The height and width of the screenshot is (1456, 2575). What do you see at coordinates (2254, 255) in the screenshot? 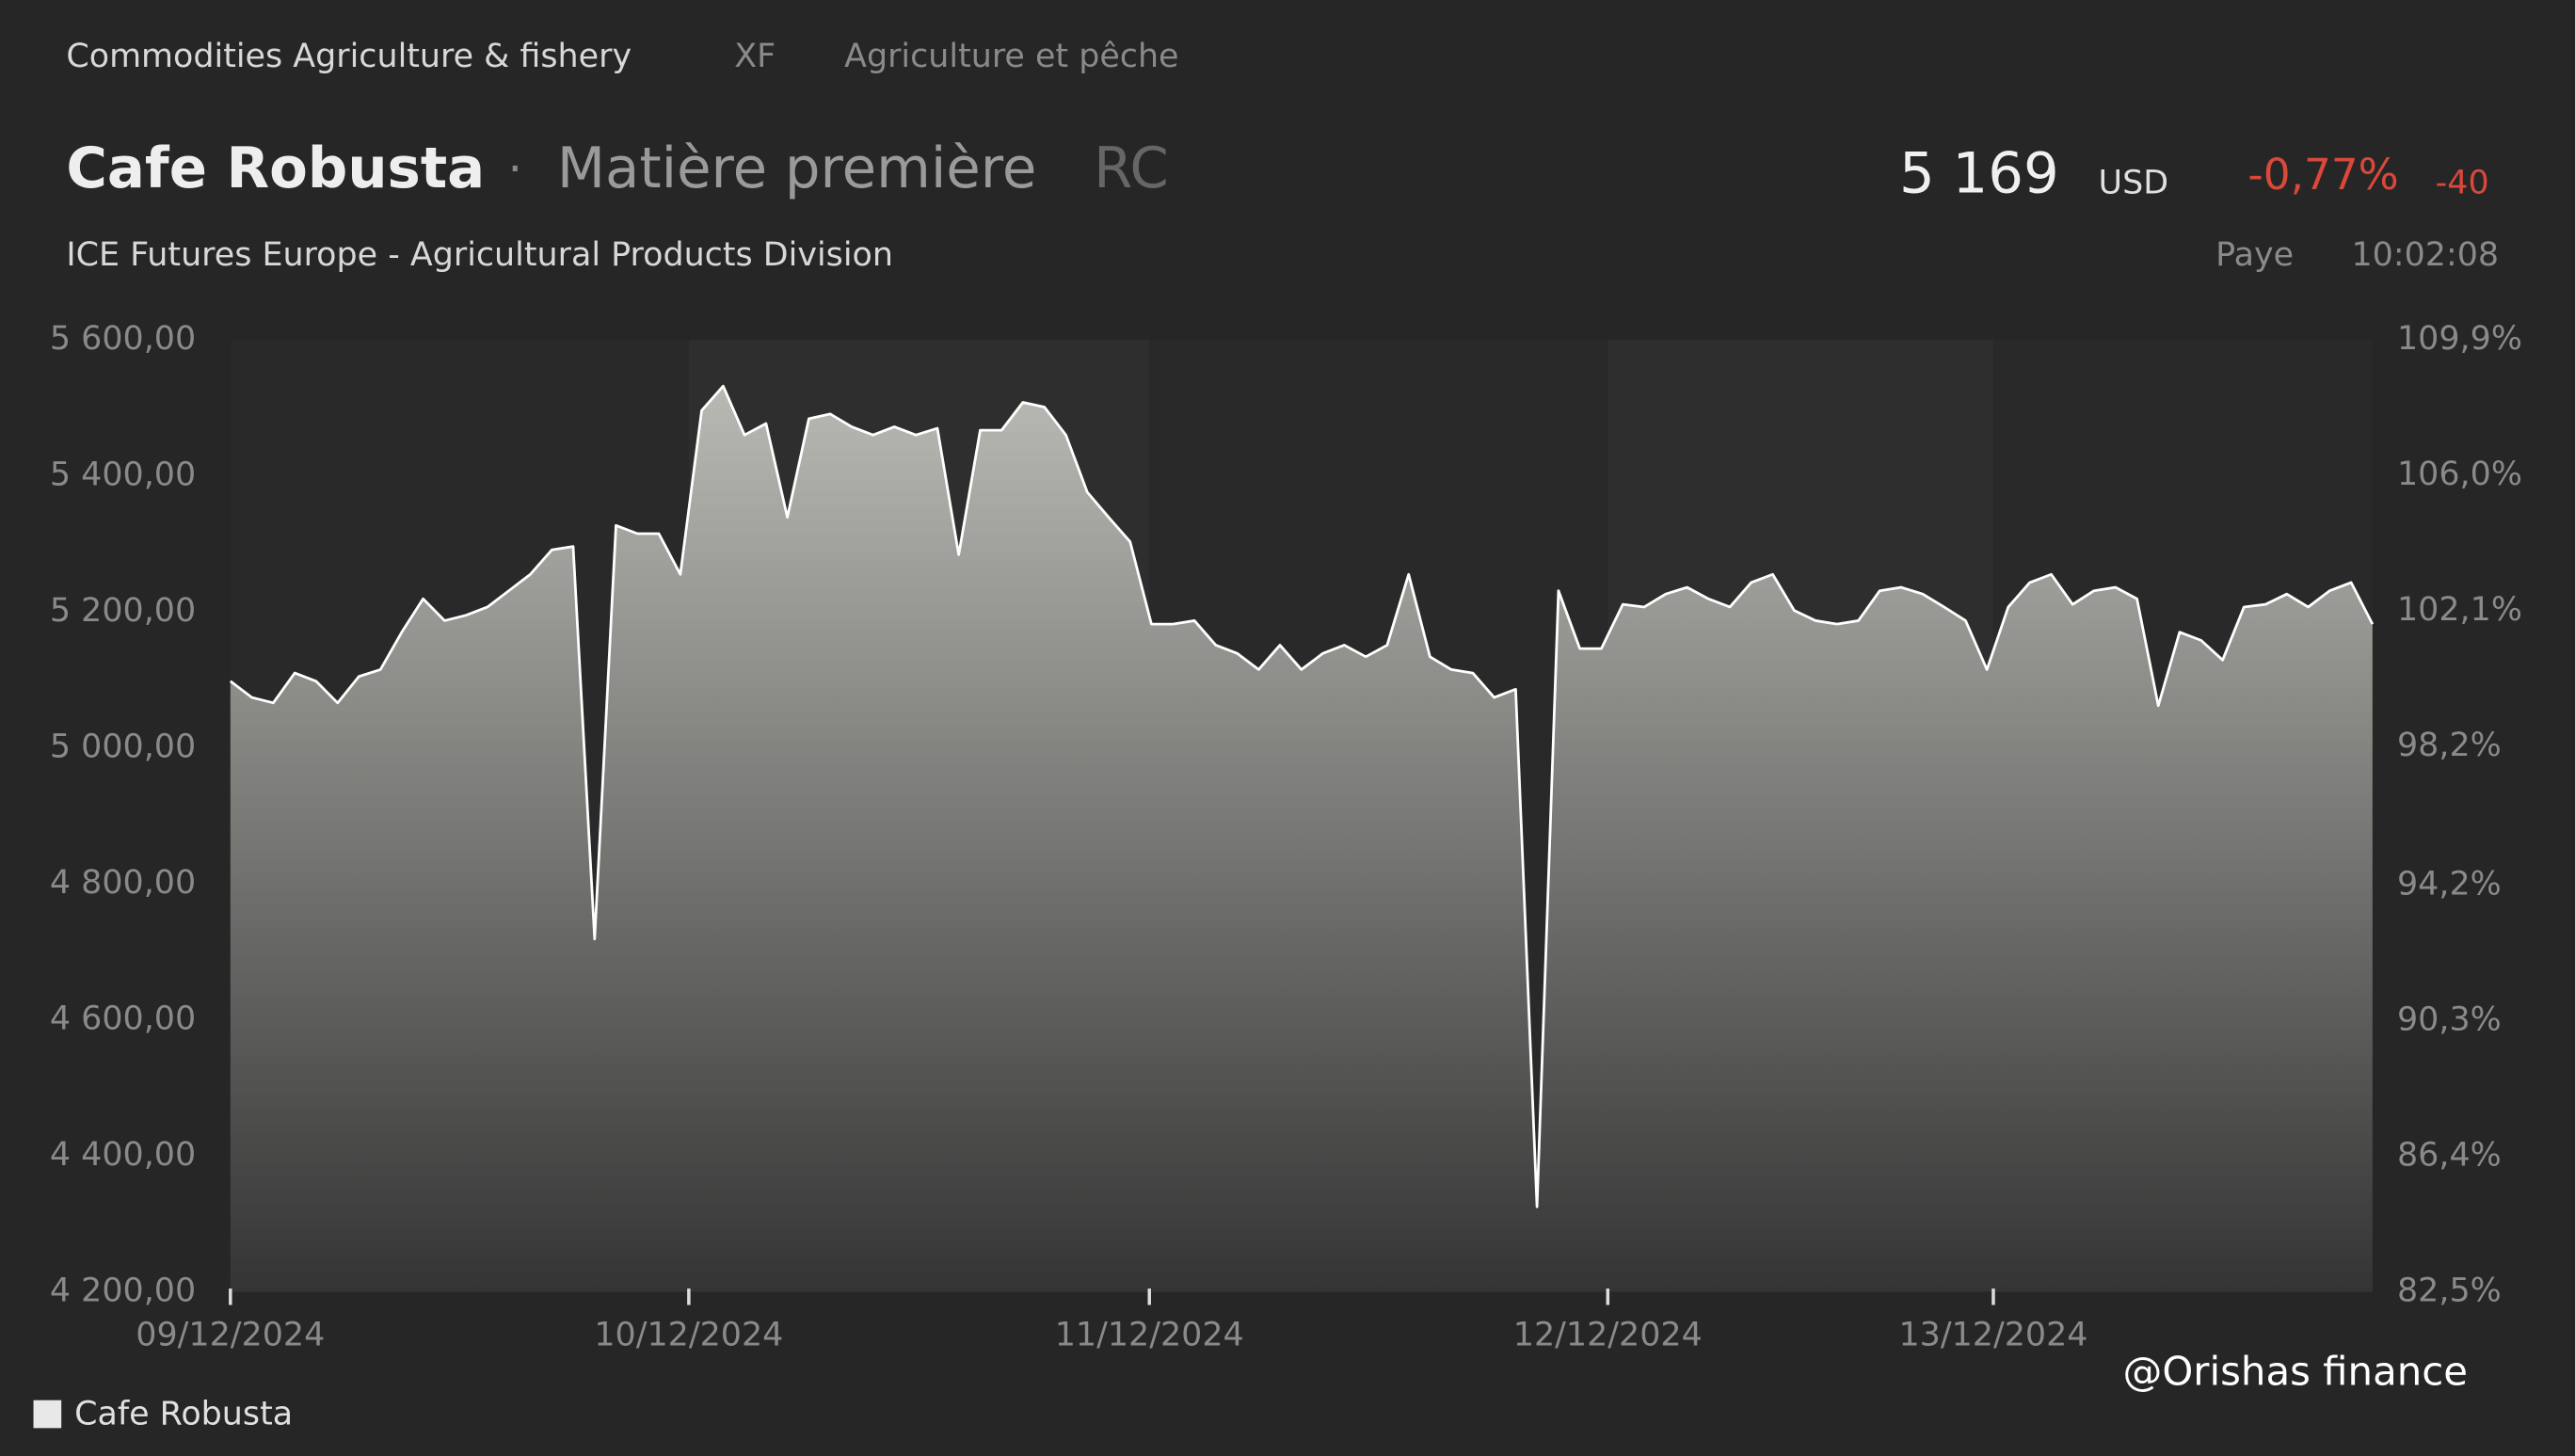
I see `market-status: Paye` at bounding box center [2254, 255].